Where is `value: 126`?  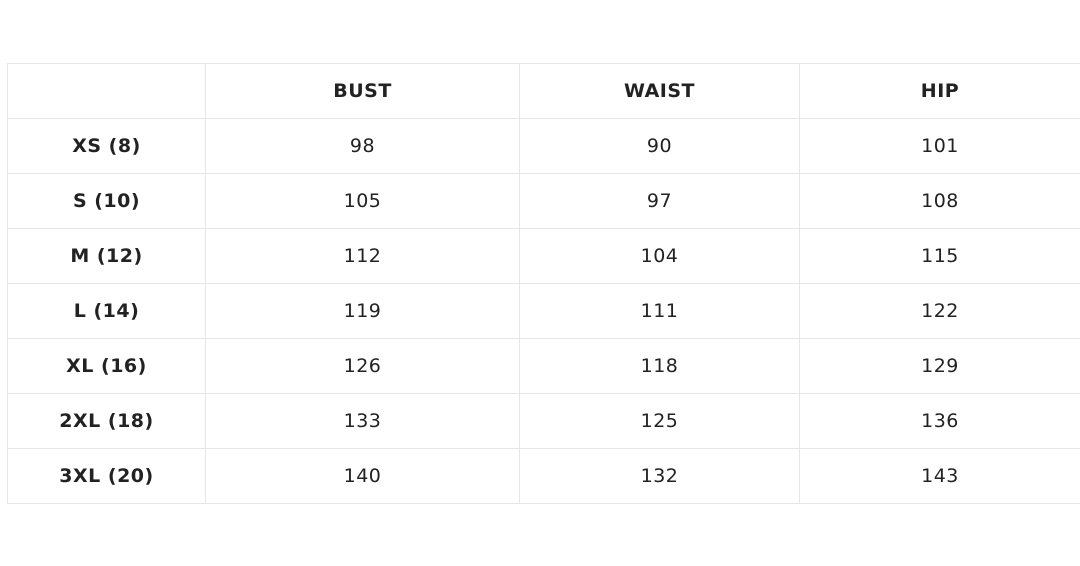 value: 126 is located at coordinates (362, 365).